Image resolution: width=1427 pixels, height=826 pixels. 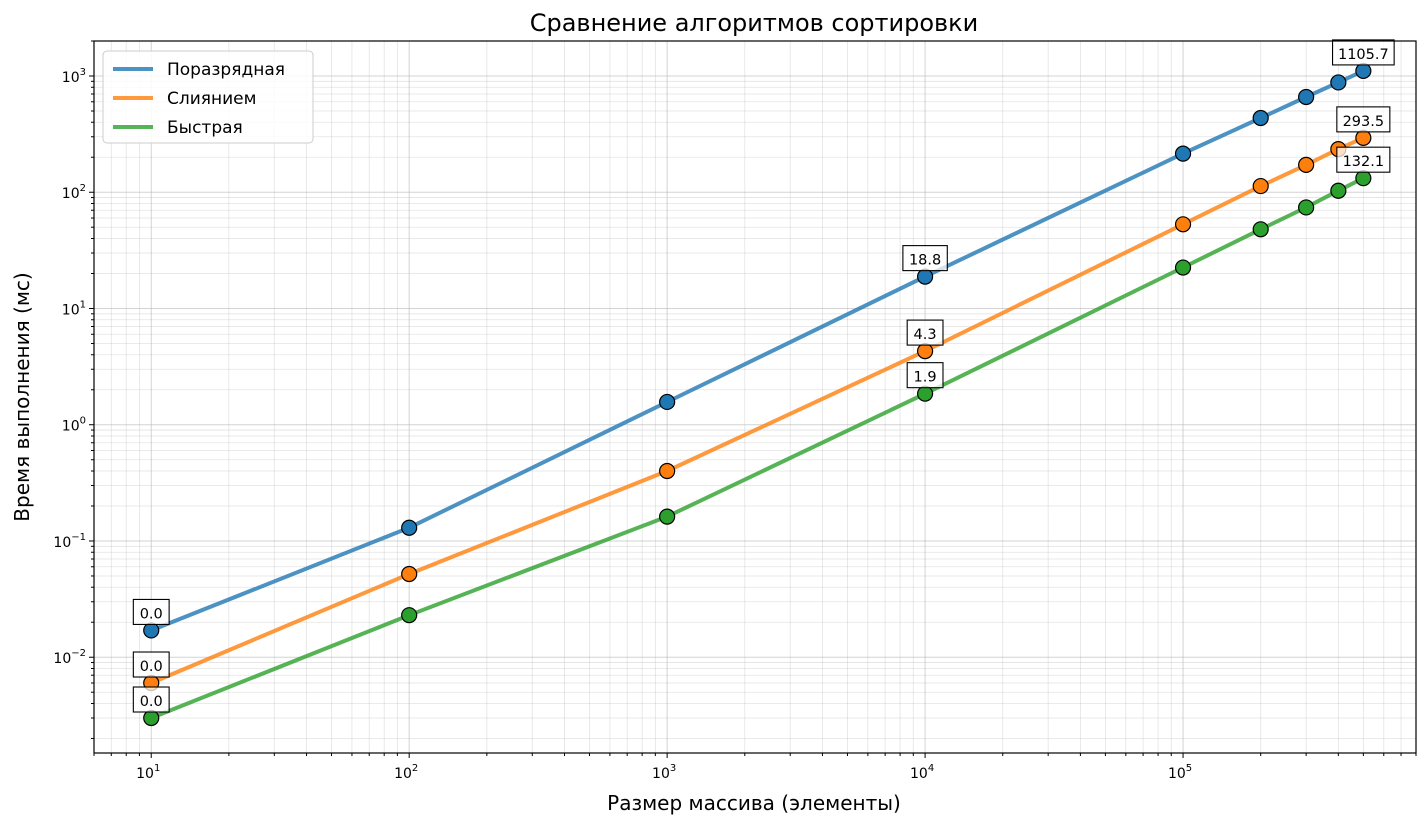 What do you see at coordinates (69, 541) in the screenshot?
I see `y-tick-label: 10⁻¹` at bounding box center [69, 541].